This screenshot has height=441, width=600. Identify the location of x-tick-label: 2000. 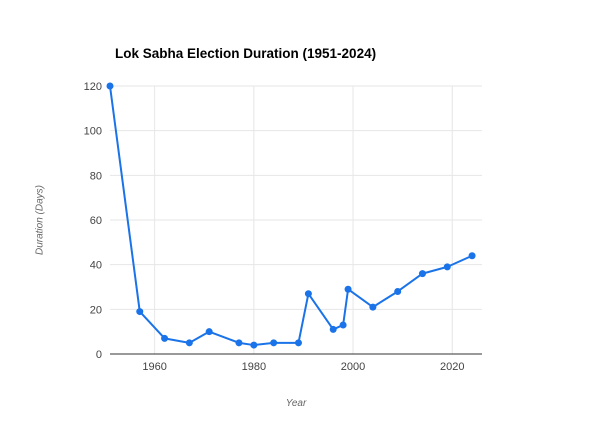
(353, 367).